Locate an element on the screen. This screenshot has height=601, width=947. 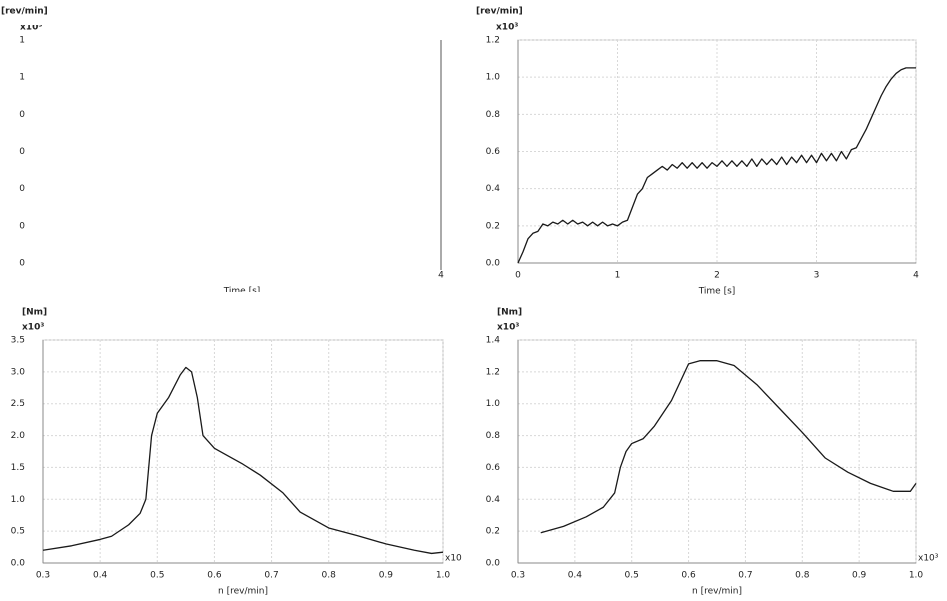
y-tick-label: 1.5 is located at coordinates (18, 468).